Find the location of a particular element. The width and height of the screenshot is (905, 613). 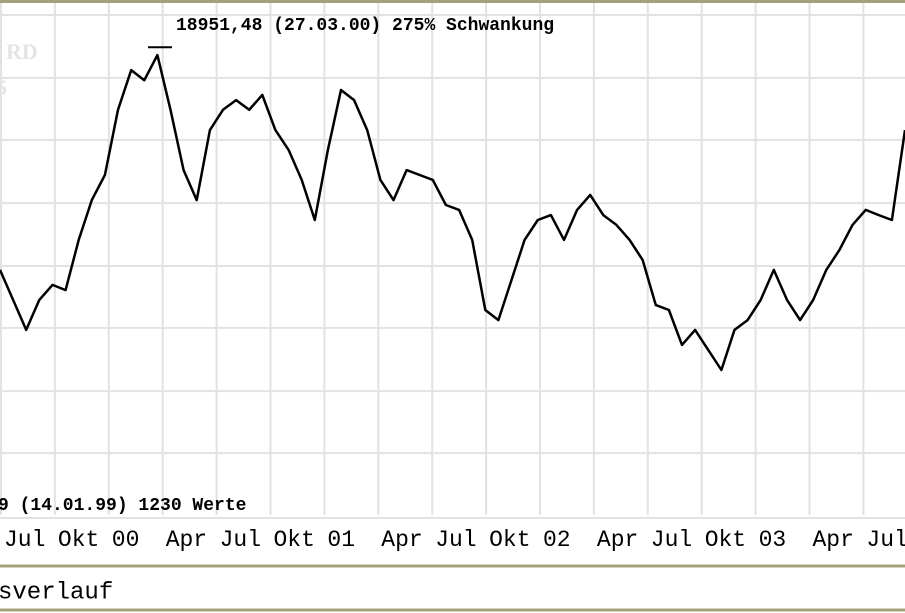

bottom-annotation: 9 (14.01.99) 1230 Werte is located at coordinates (123, 506).